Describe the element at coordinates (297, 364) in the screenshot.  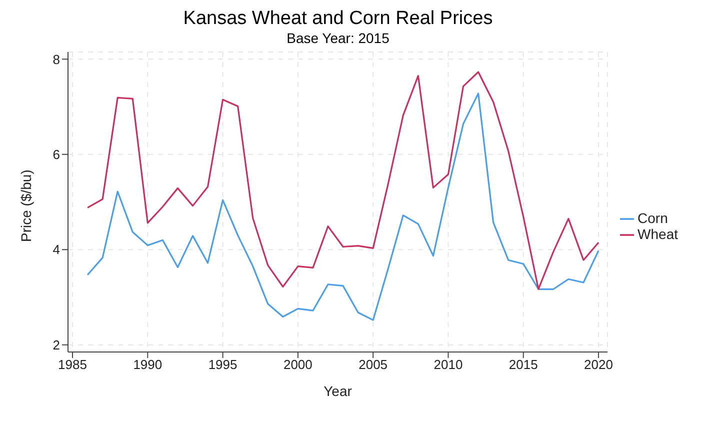
I see `x-tick-label: 2000` at that location.